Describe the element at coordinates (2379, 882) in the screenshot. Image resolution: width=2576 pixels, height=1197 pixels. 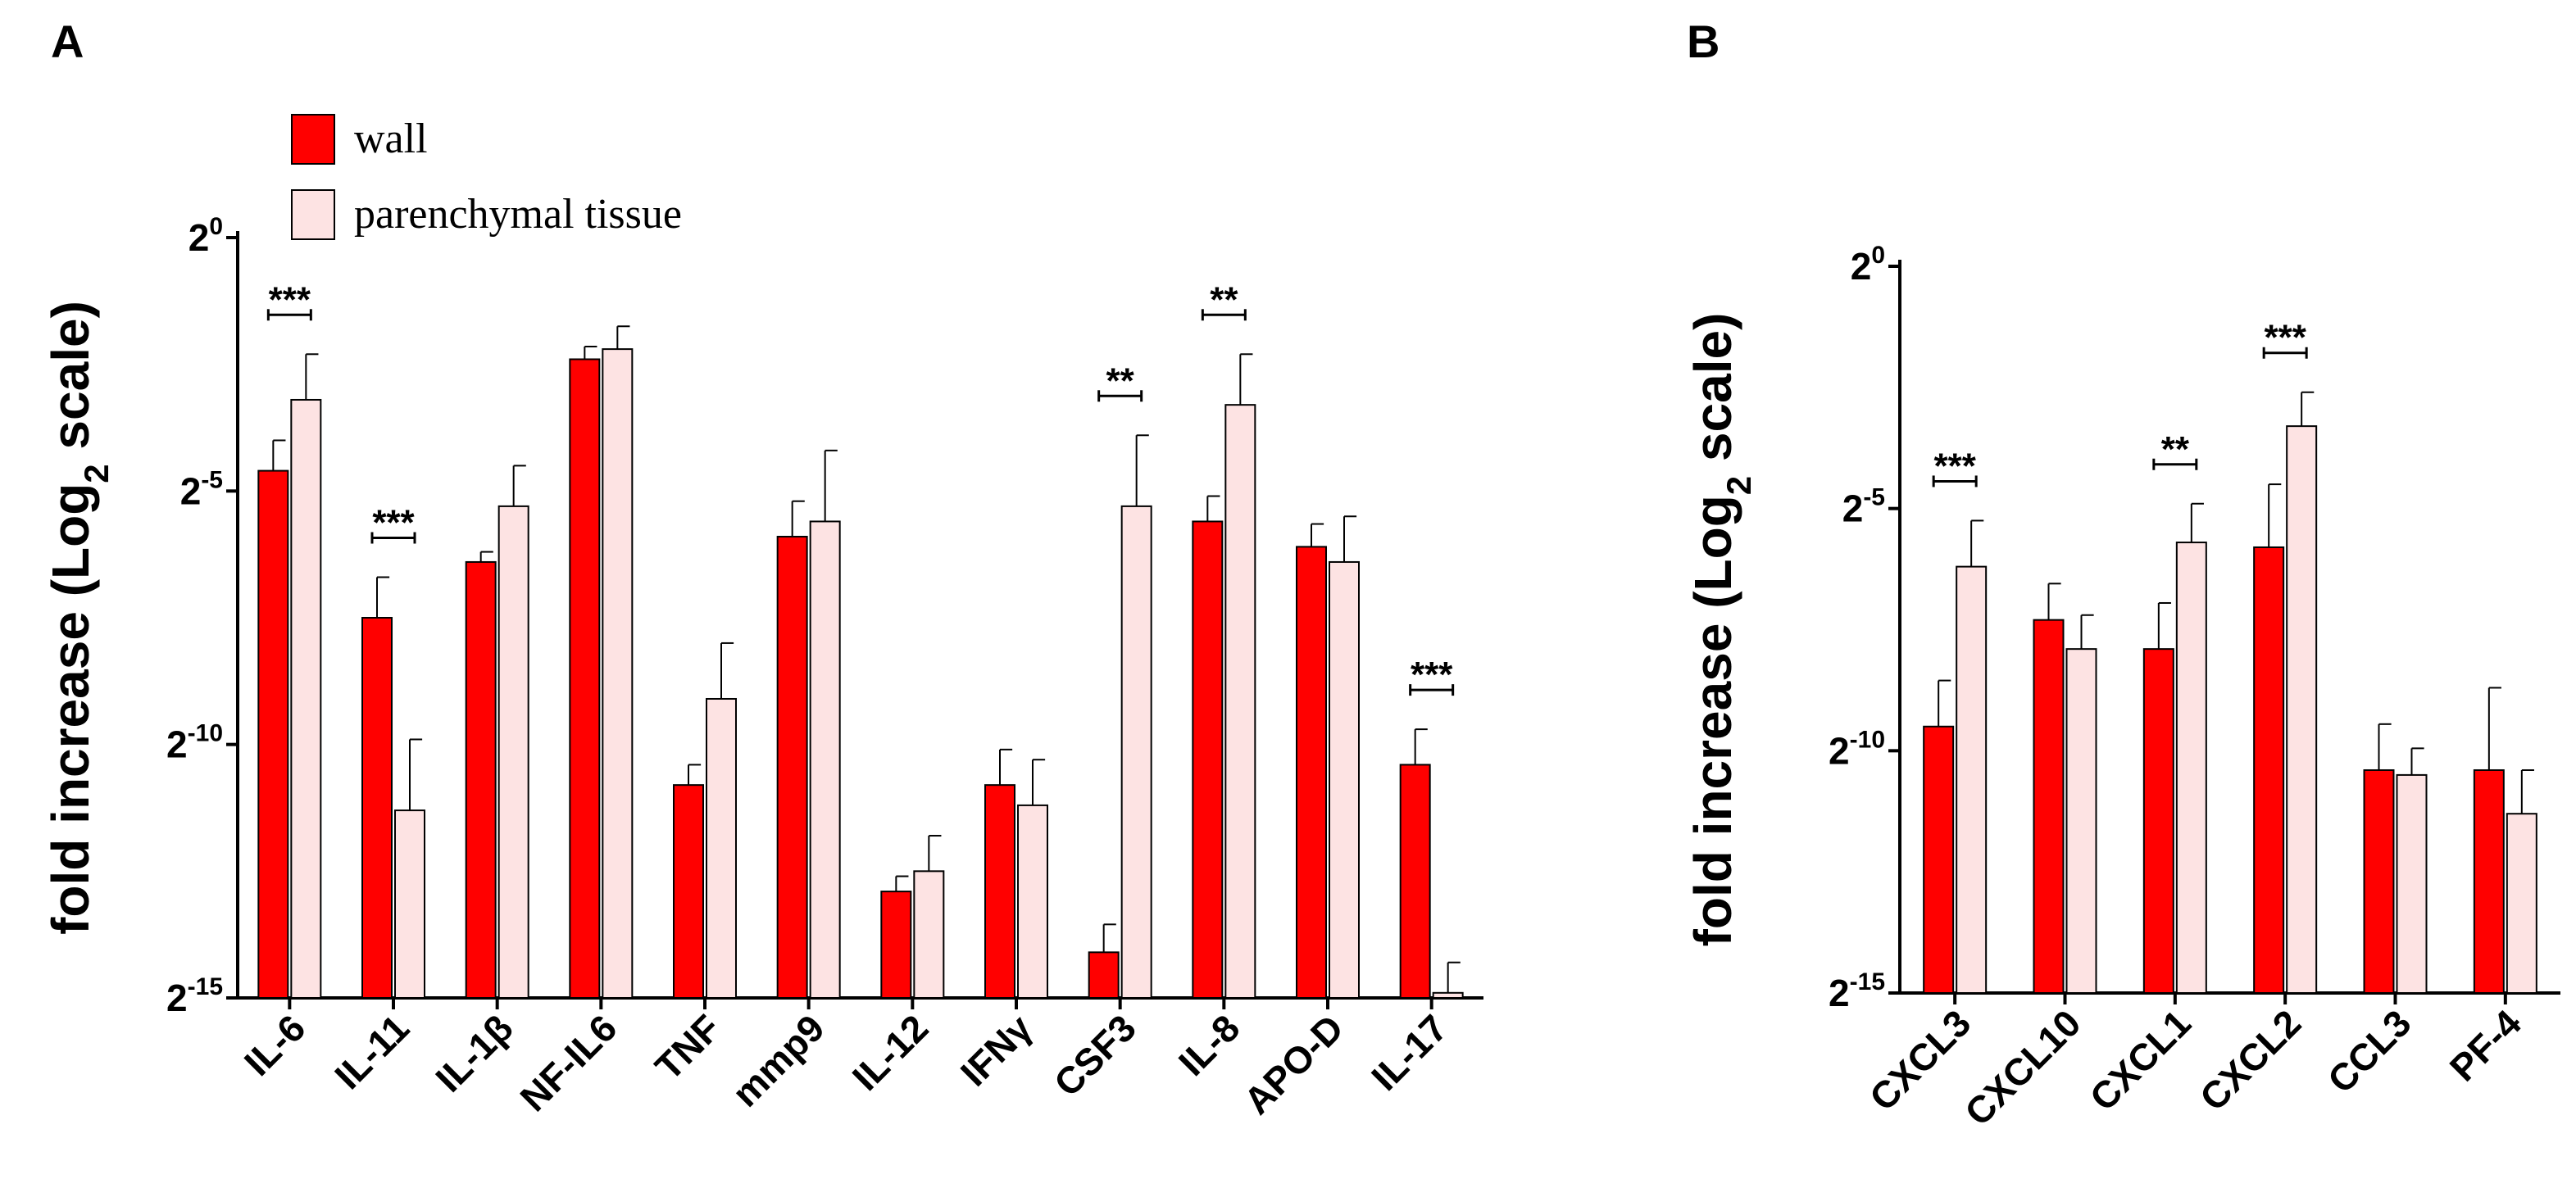
I see `bar-wall-ccl3` at that location.